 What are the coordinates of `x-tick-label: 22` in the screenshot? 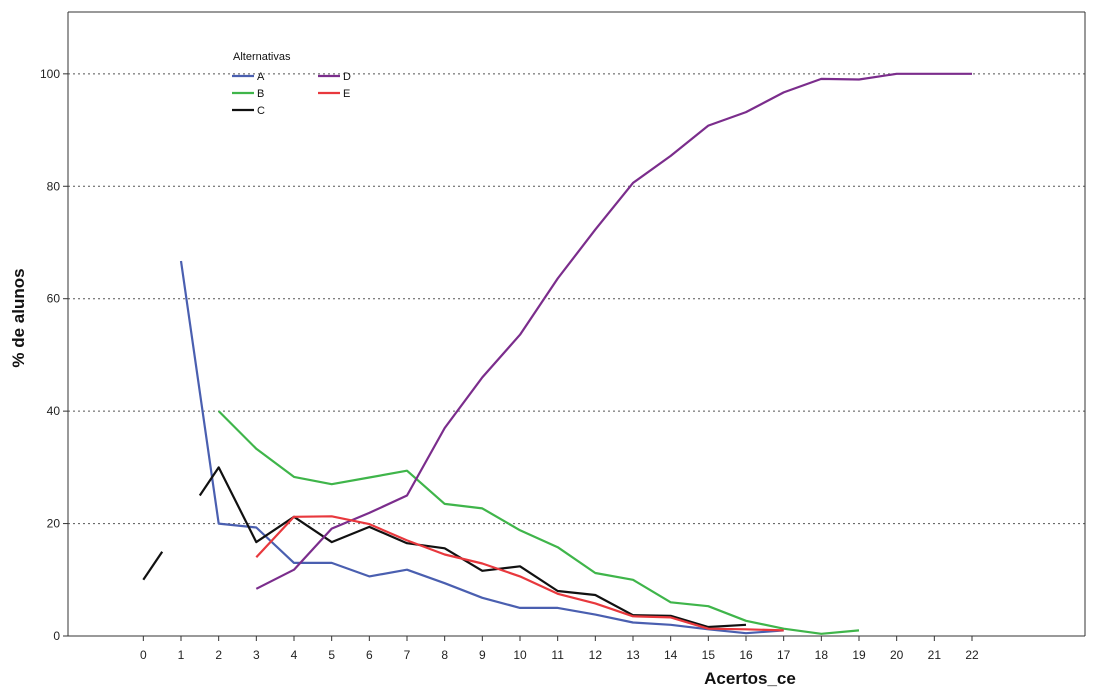 It's located at (972, 655).